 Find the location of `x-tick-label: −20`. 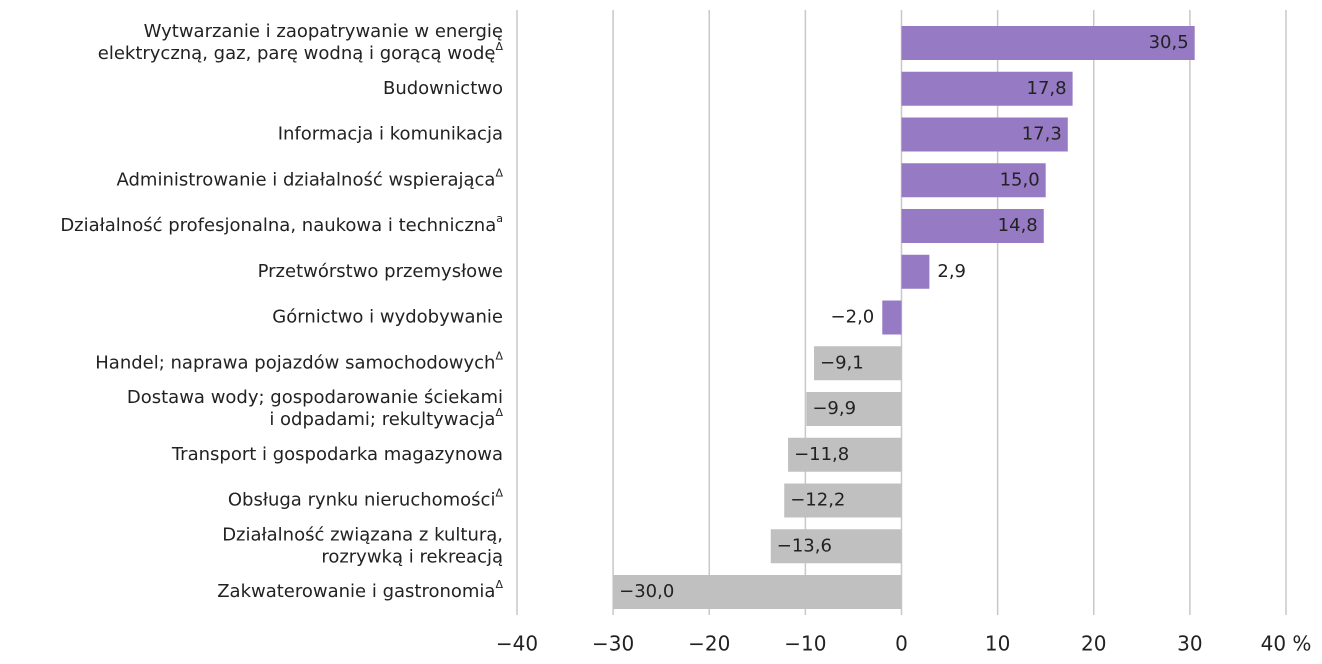

x-tick-label: −20 is located at coordinates (709, 644).